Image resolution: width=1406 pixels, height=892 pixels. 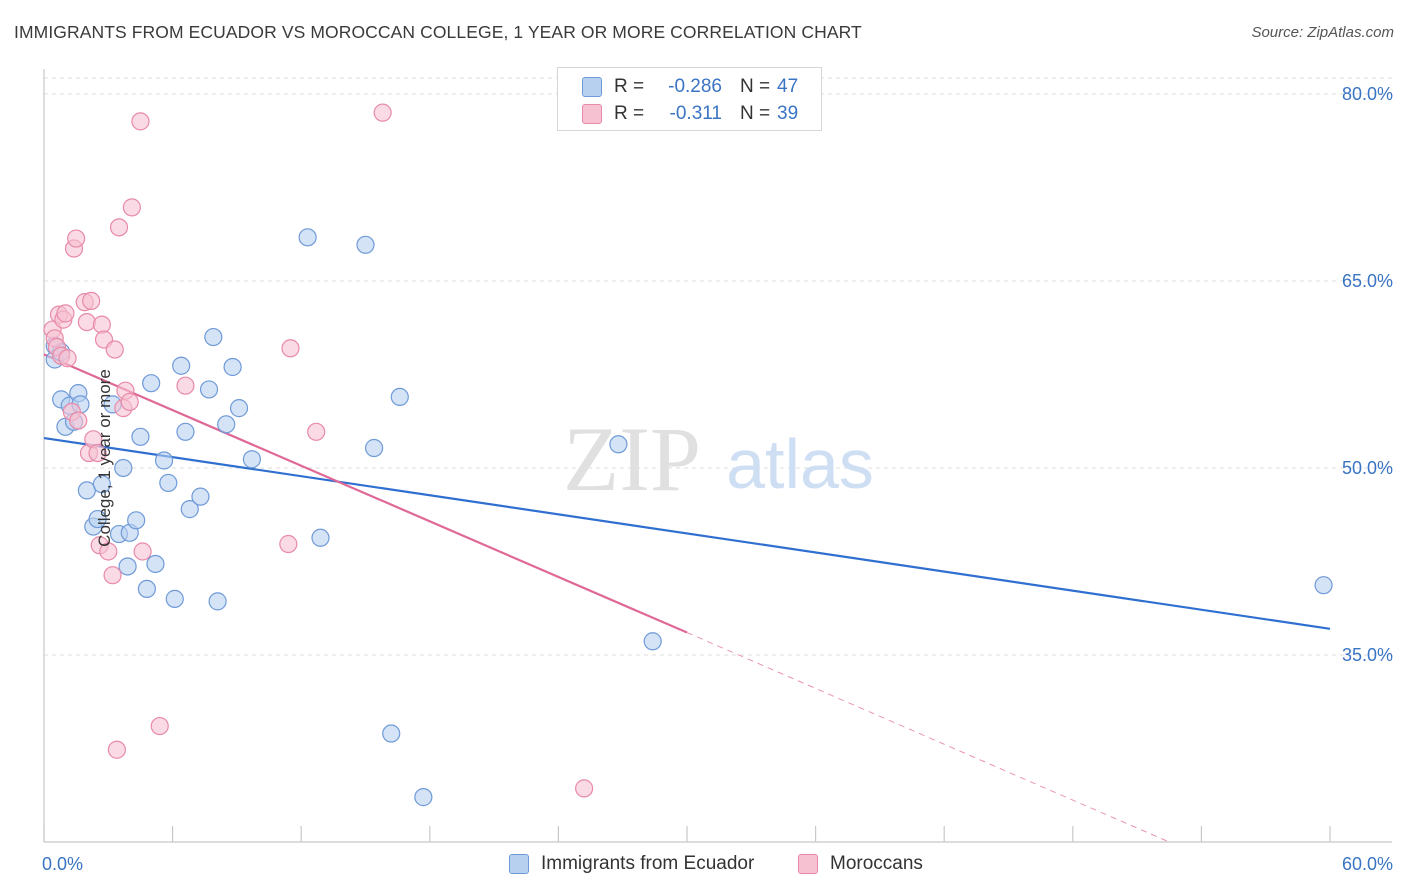 I want to click on legend-n-value: 47, so click(x=788, y=86).